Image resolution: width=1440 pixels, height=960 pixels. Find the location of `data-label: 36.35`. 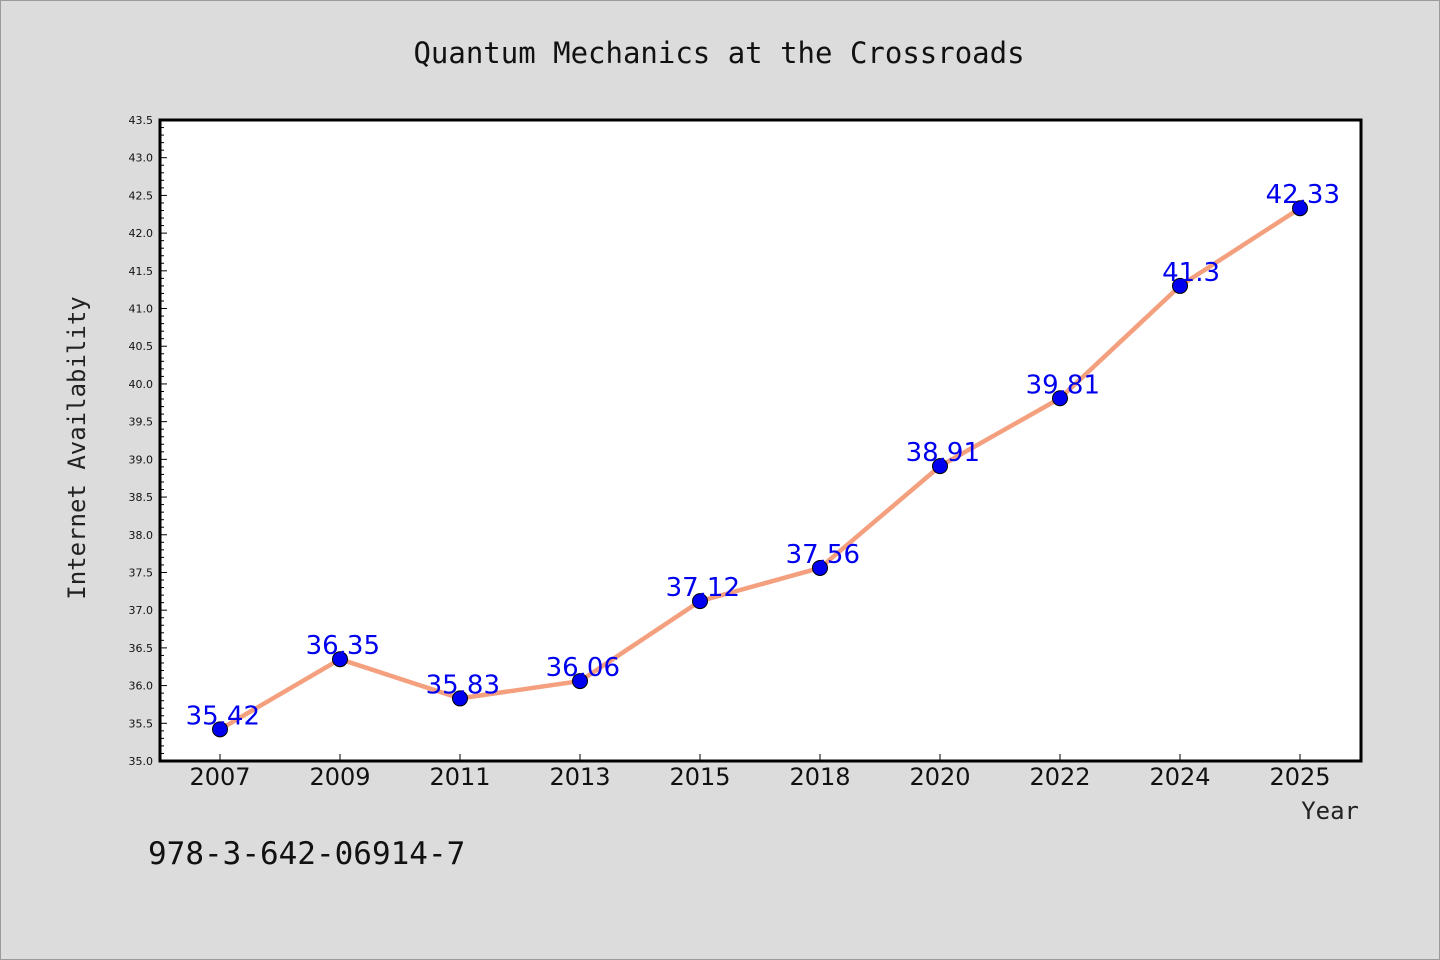

data-label: 36.35 is located at coordinates (343, 646).